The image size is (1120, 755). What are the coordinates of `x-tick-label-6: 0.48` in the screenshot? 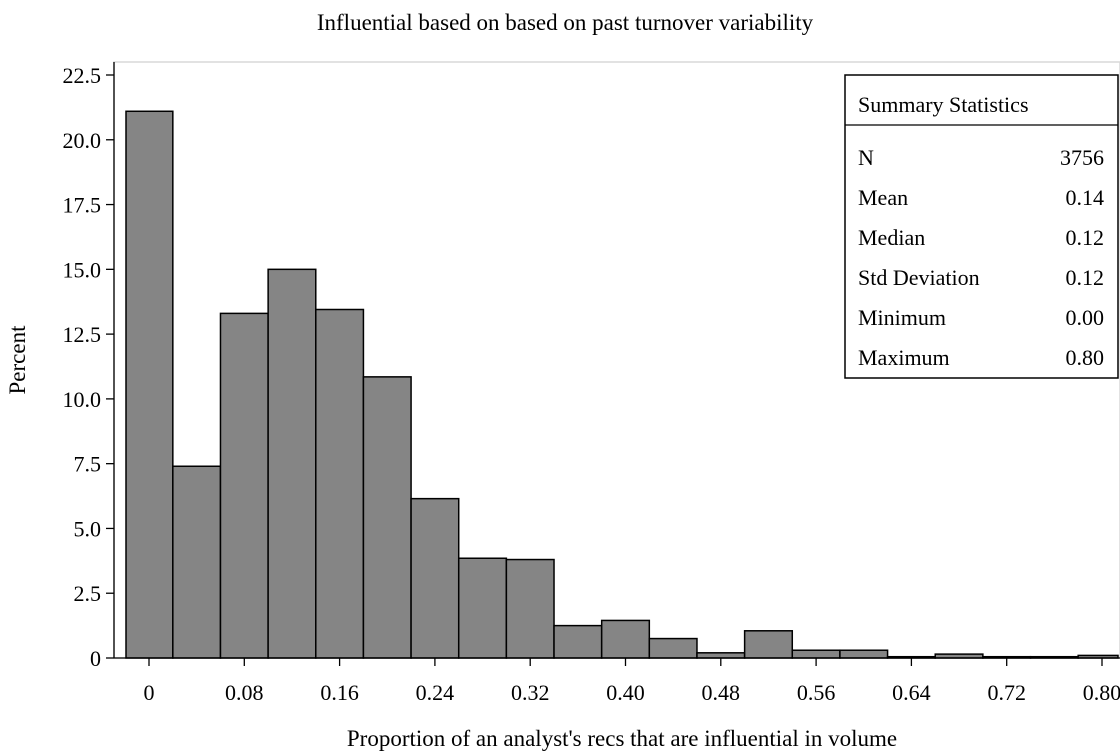 It's located at (721, 692).